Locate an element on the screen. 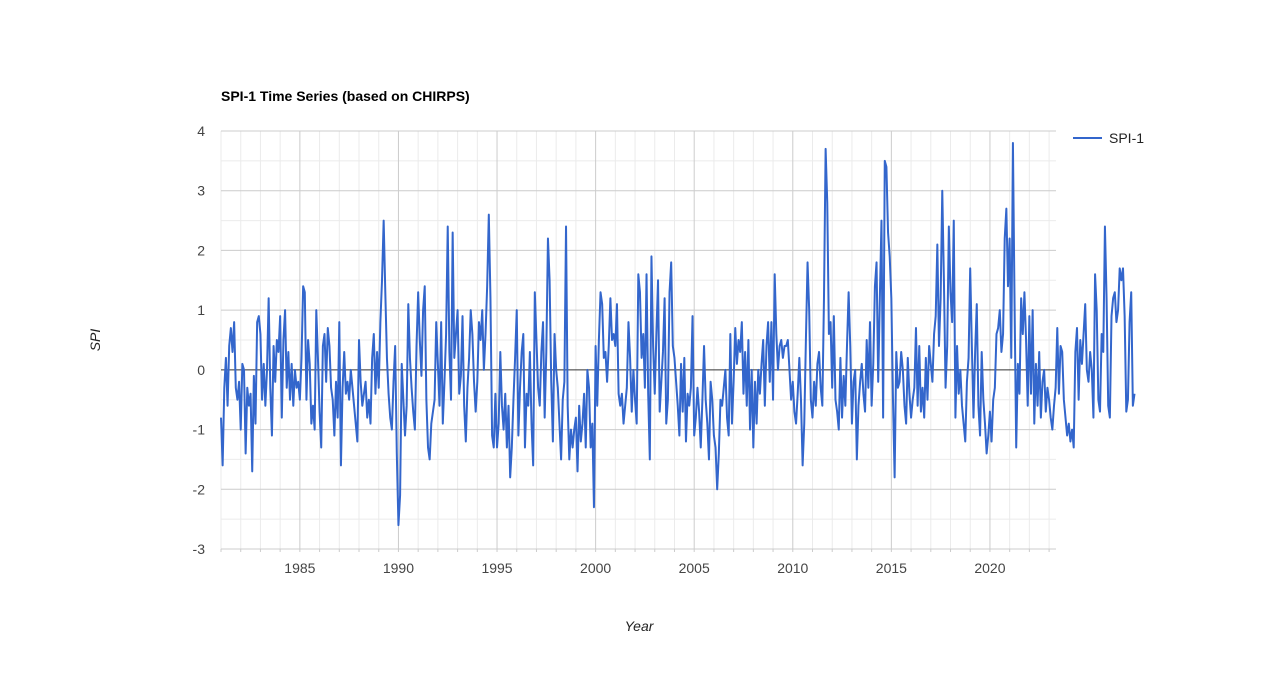 This screenshot has width=1277, height=679. x-tick-label: 2000 is located at coordinates (595, 568).